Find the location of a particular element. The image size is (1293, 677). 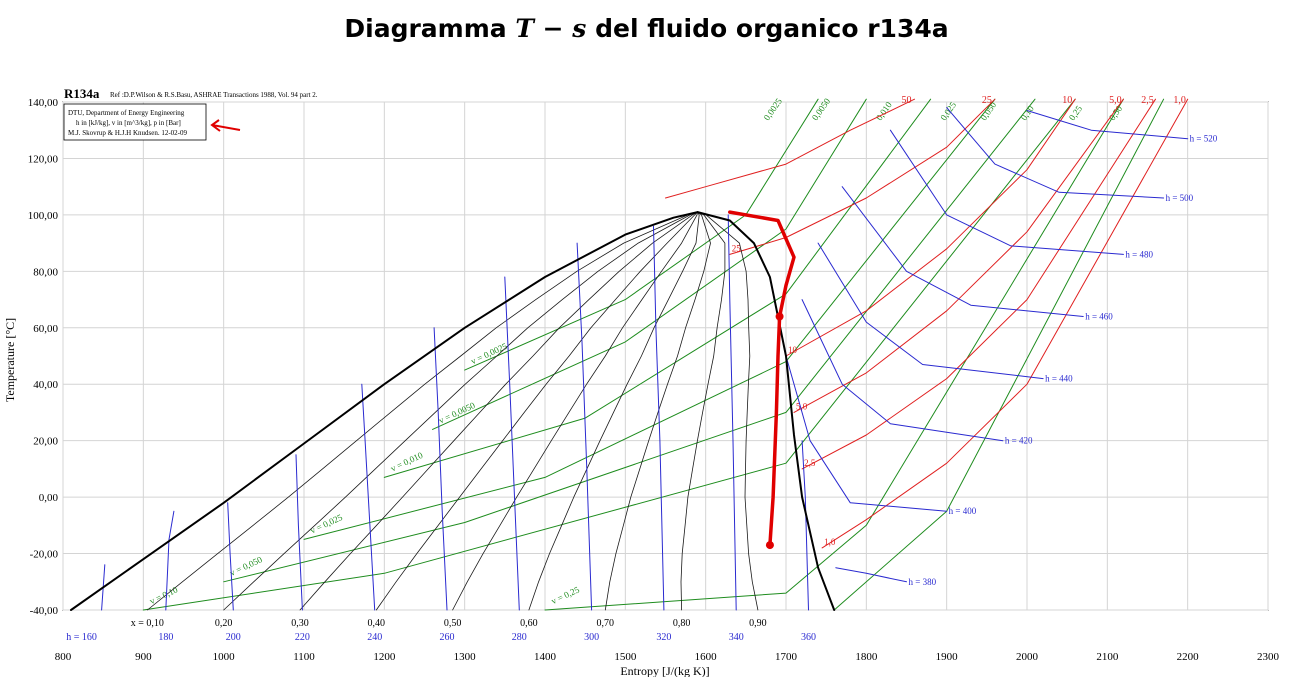

annotation-arrow is located at coordinates (225, 125).